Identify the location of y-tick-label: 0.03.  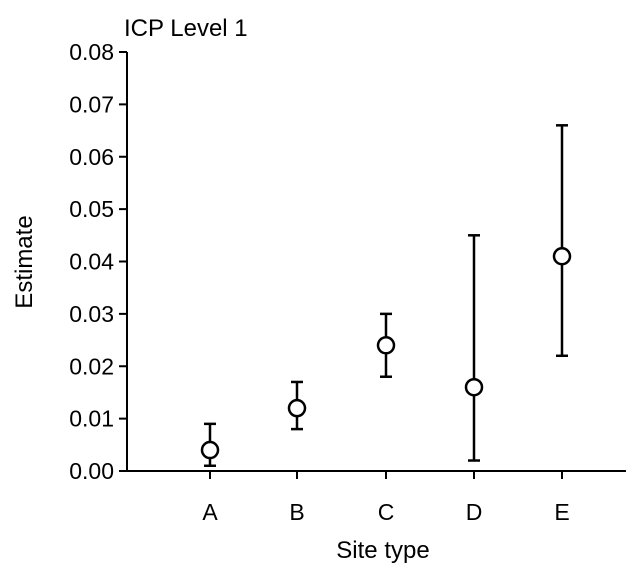
(91, 314).